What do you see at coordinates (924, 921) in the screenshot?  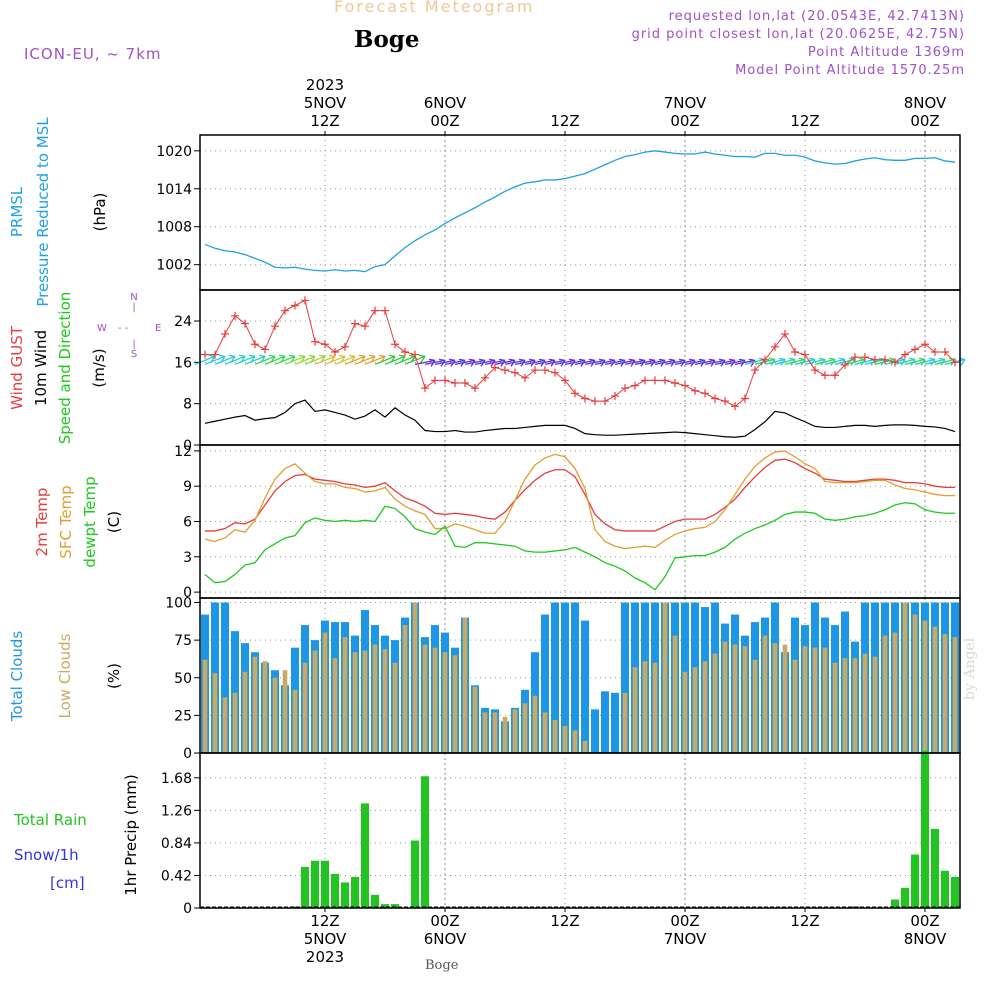 I see `bottom-time-label: 00Z` at bounding box center [924, 921].